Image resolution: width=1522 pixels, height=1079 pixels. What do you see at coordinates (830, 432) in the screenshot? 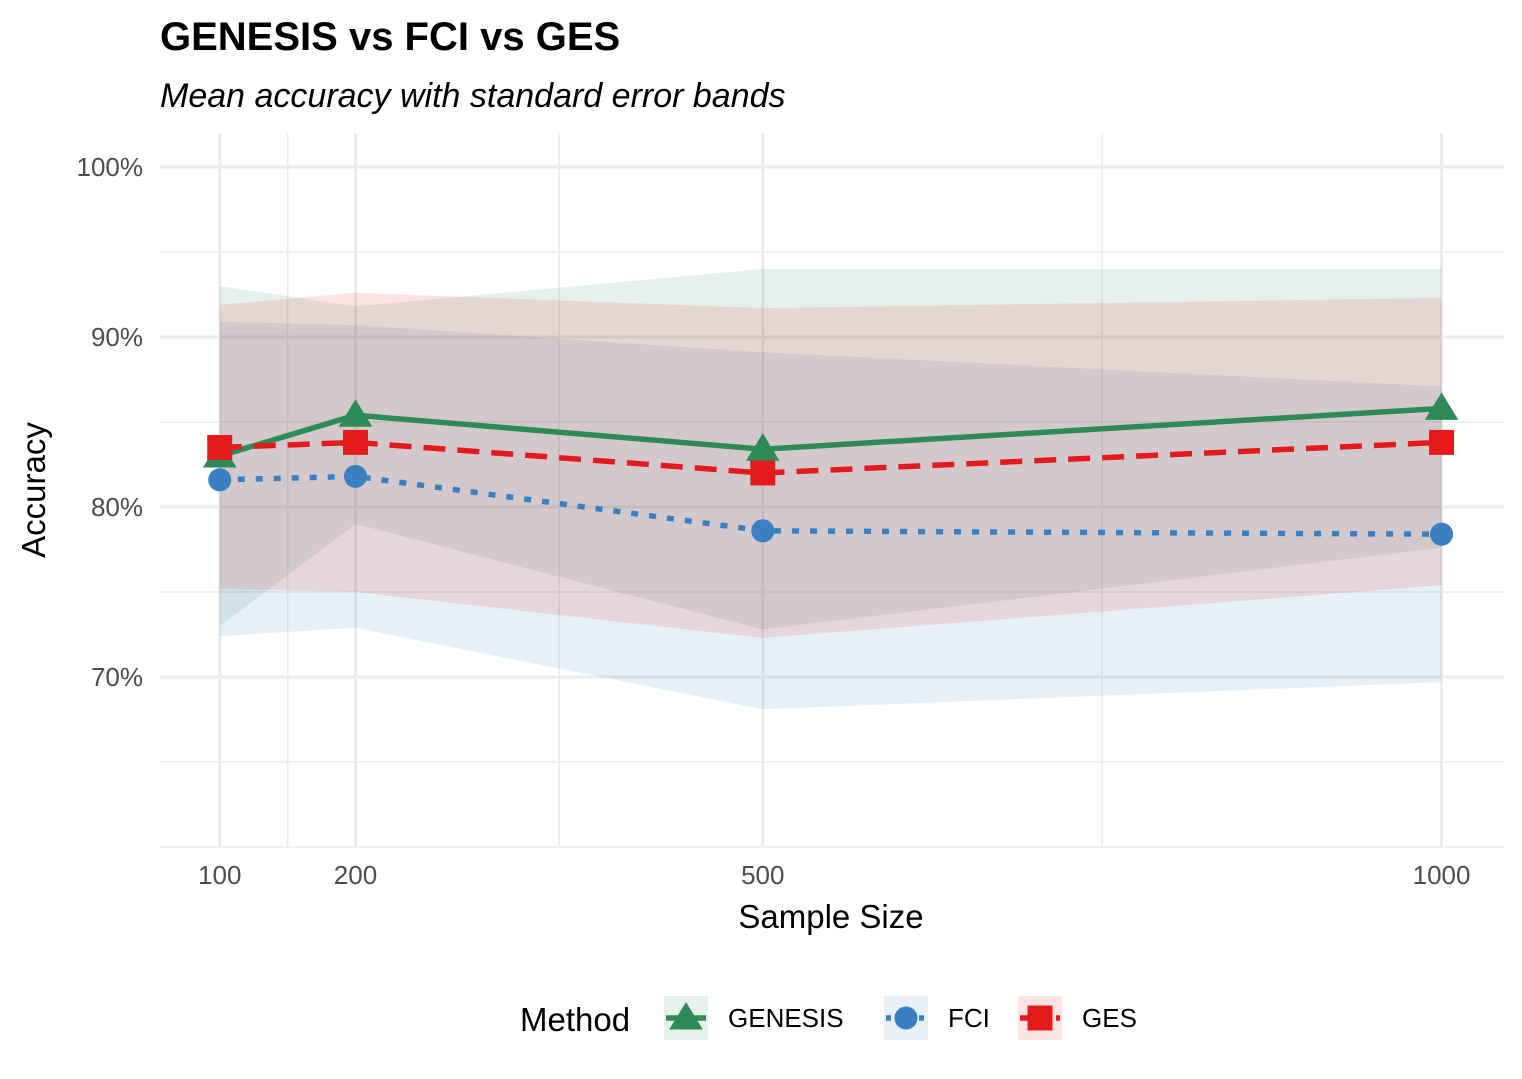
I see `line-genesis` at bounding box center [830, 432].